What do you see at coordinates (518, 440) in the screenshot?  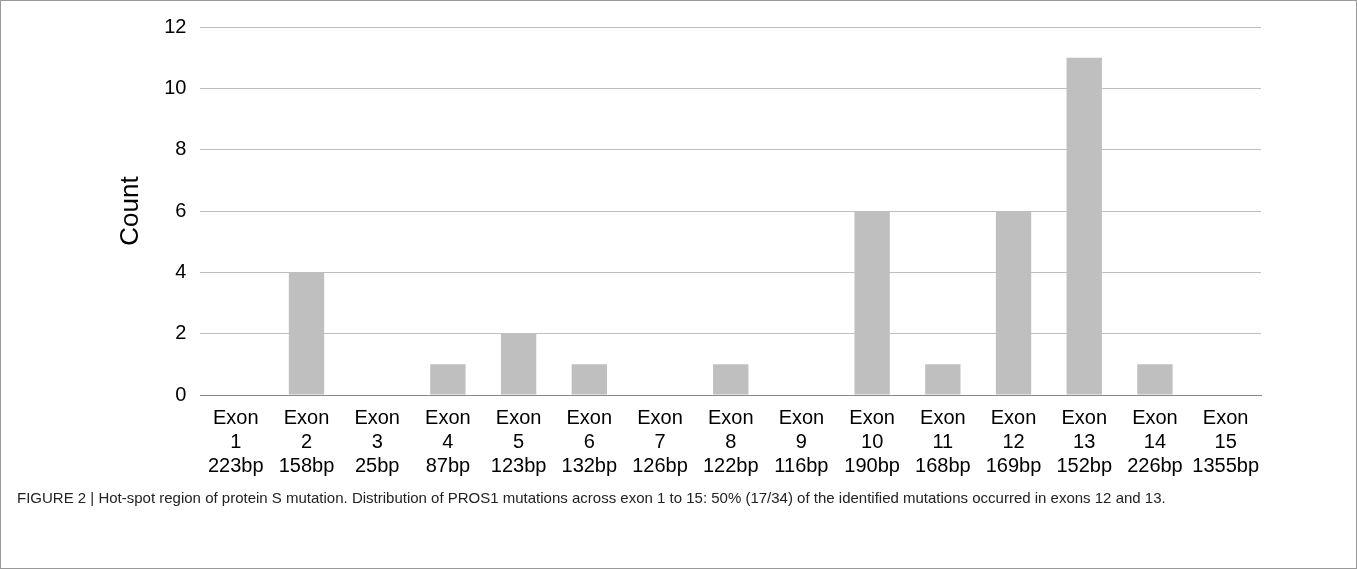 I see `x-tick-label: Exon 5 123bp` at bounding box center [518, 440].